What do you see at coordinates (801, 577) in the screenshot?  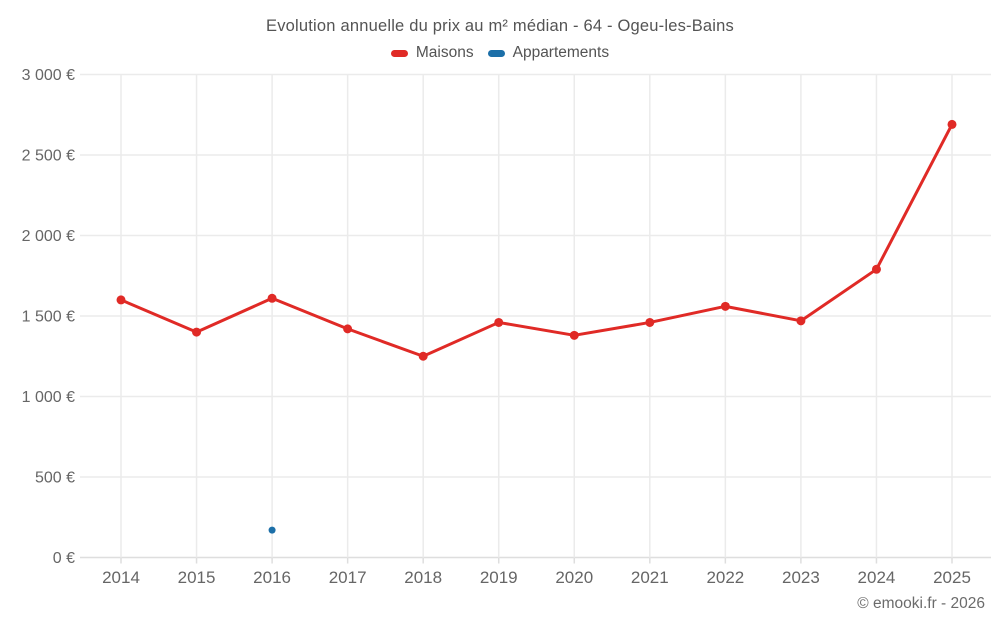 I see `x-axis-tick-label: 2023` at bounding box center [801, 577].